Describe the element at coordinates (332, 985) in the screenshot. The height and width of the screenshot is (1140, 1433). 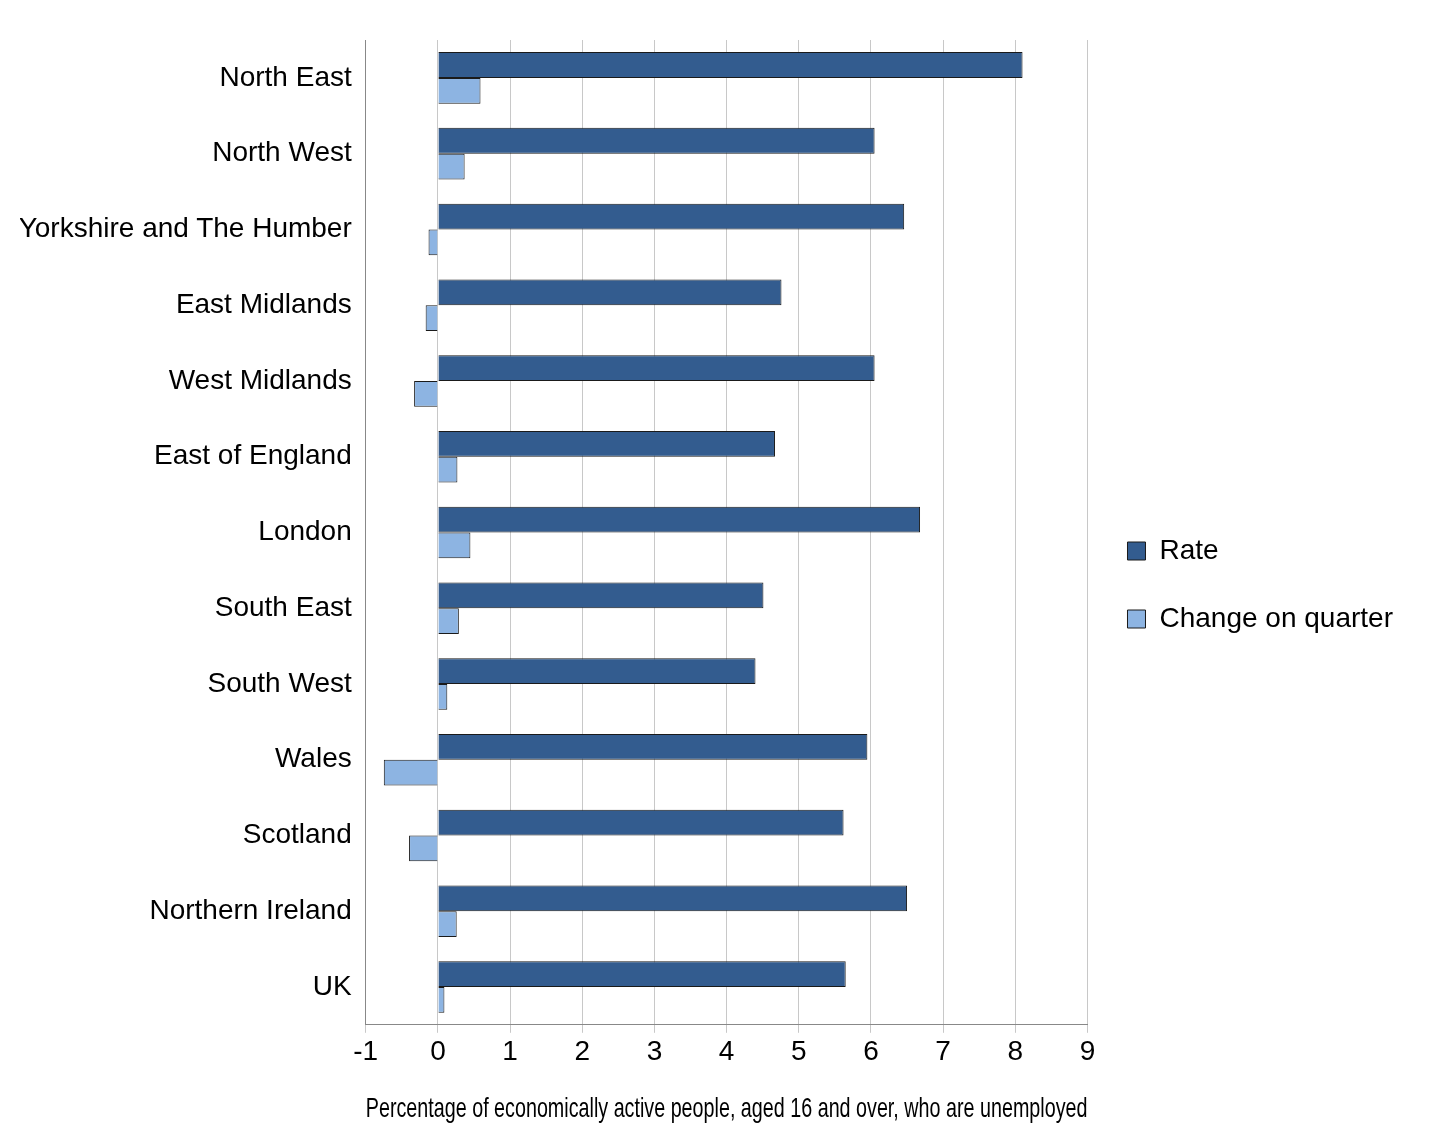
I see `y-tick-label: UK` at that location.